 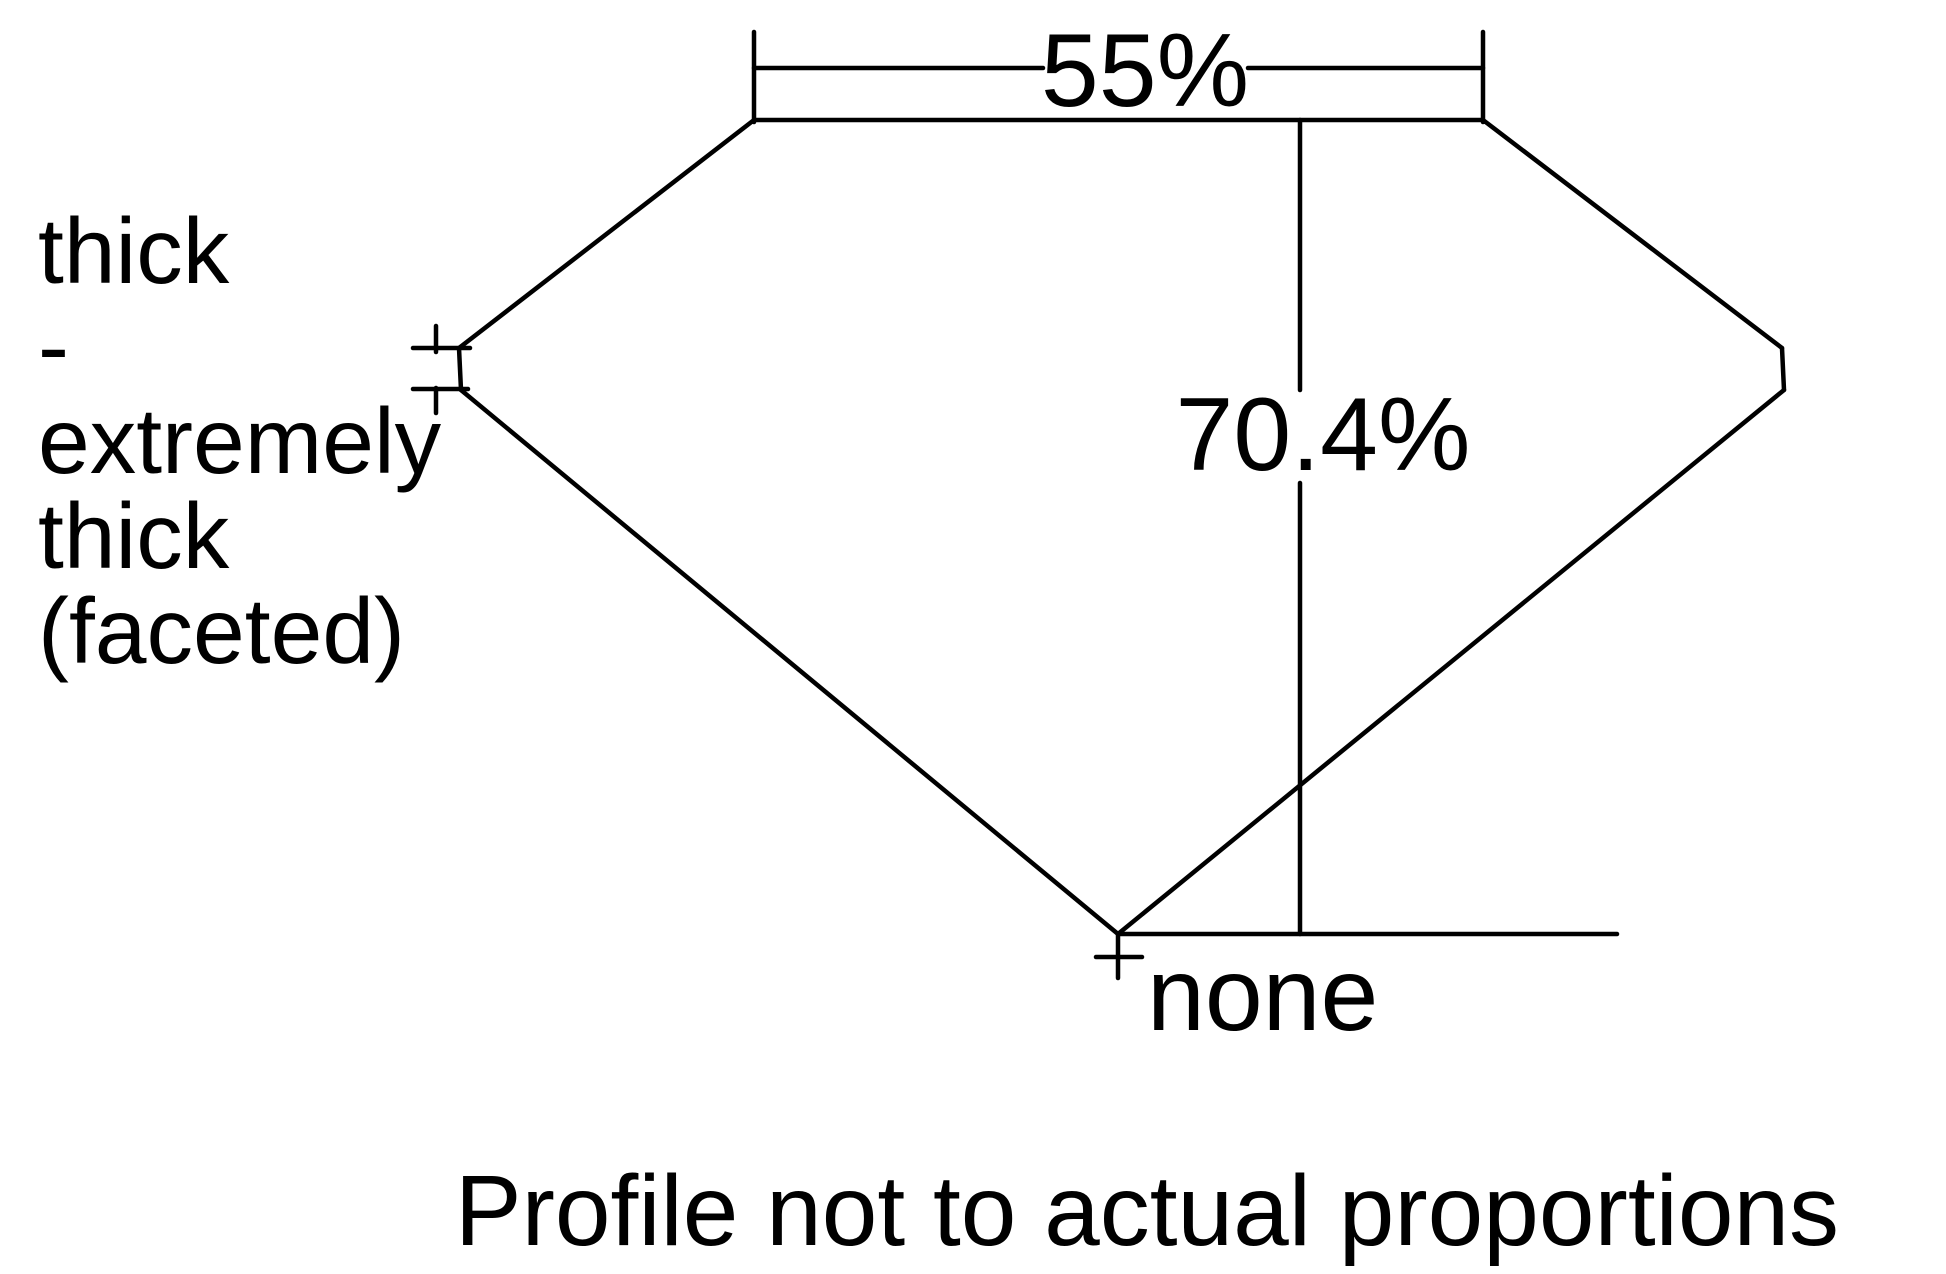 What do you see at coordinates (1147, 1211) in the screenshot?
I see `caption: Profile not to actual proportions` at bounding box center [1147, 1211].